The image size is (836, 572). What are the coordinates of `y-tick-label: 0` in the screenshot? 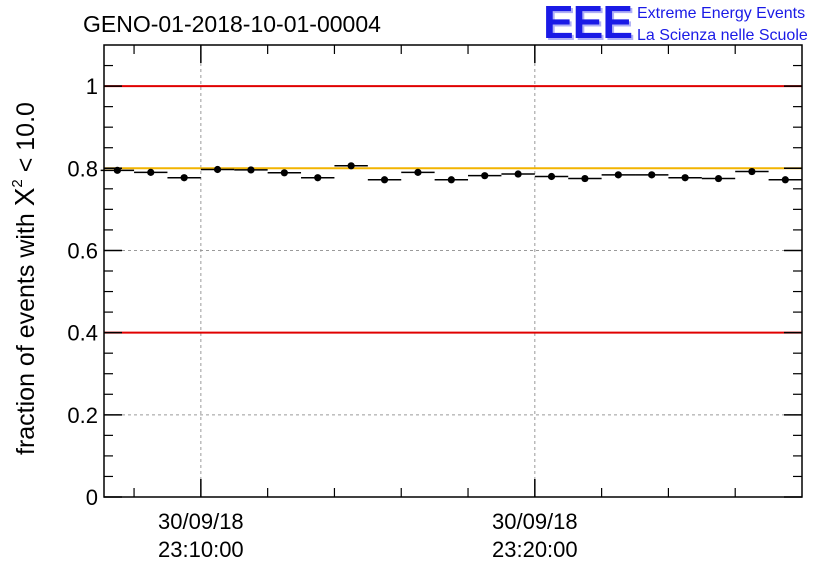 It's located at (92, 497).